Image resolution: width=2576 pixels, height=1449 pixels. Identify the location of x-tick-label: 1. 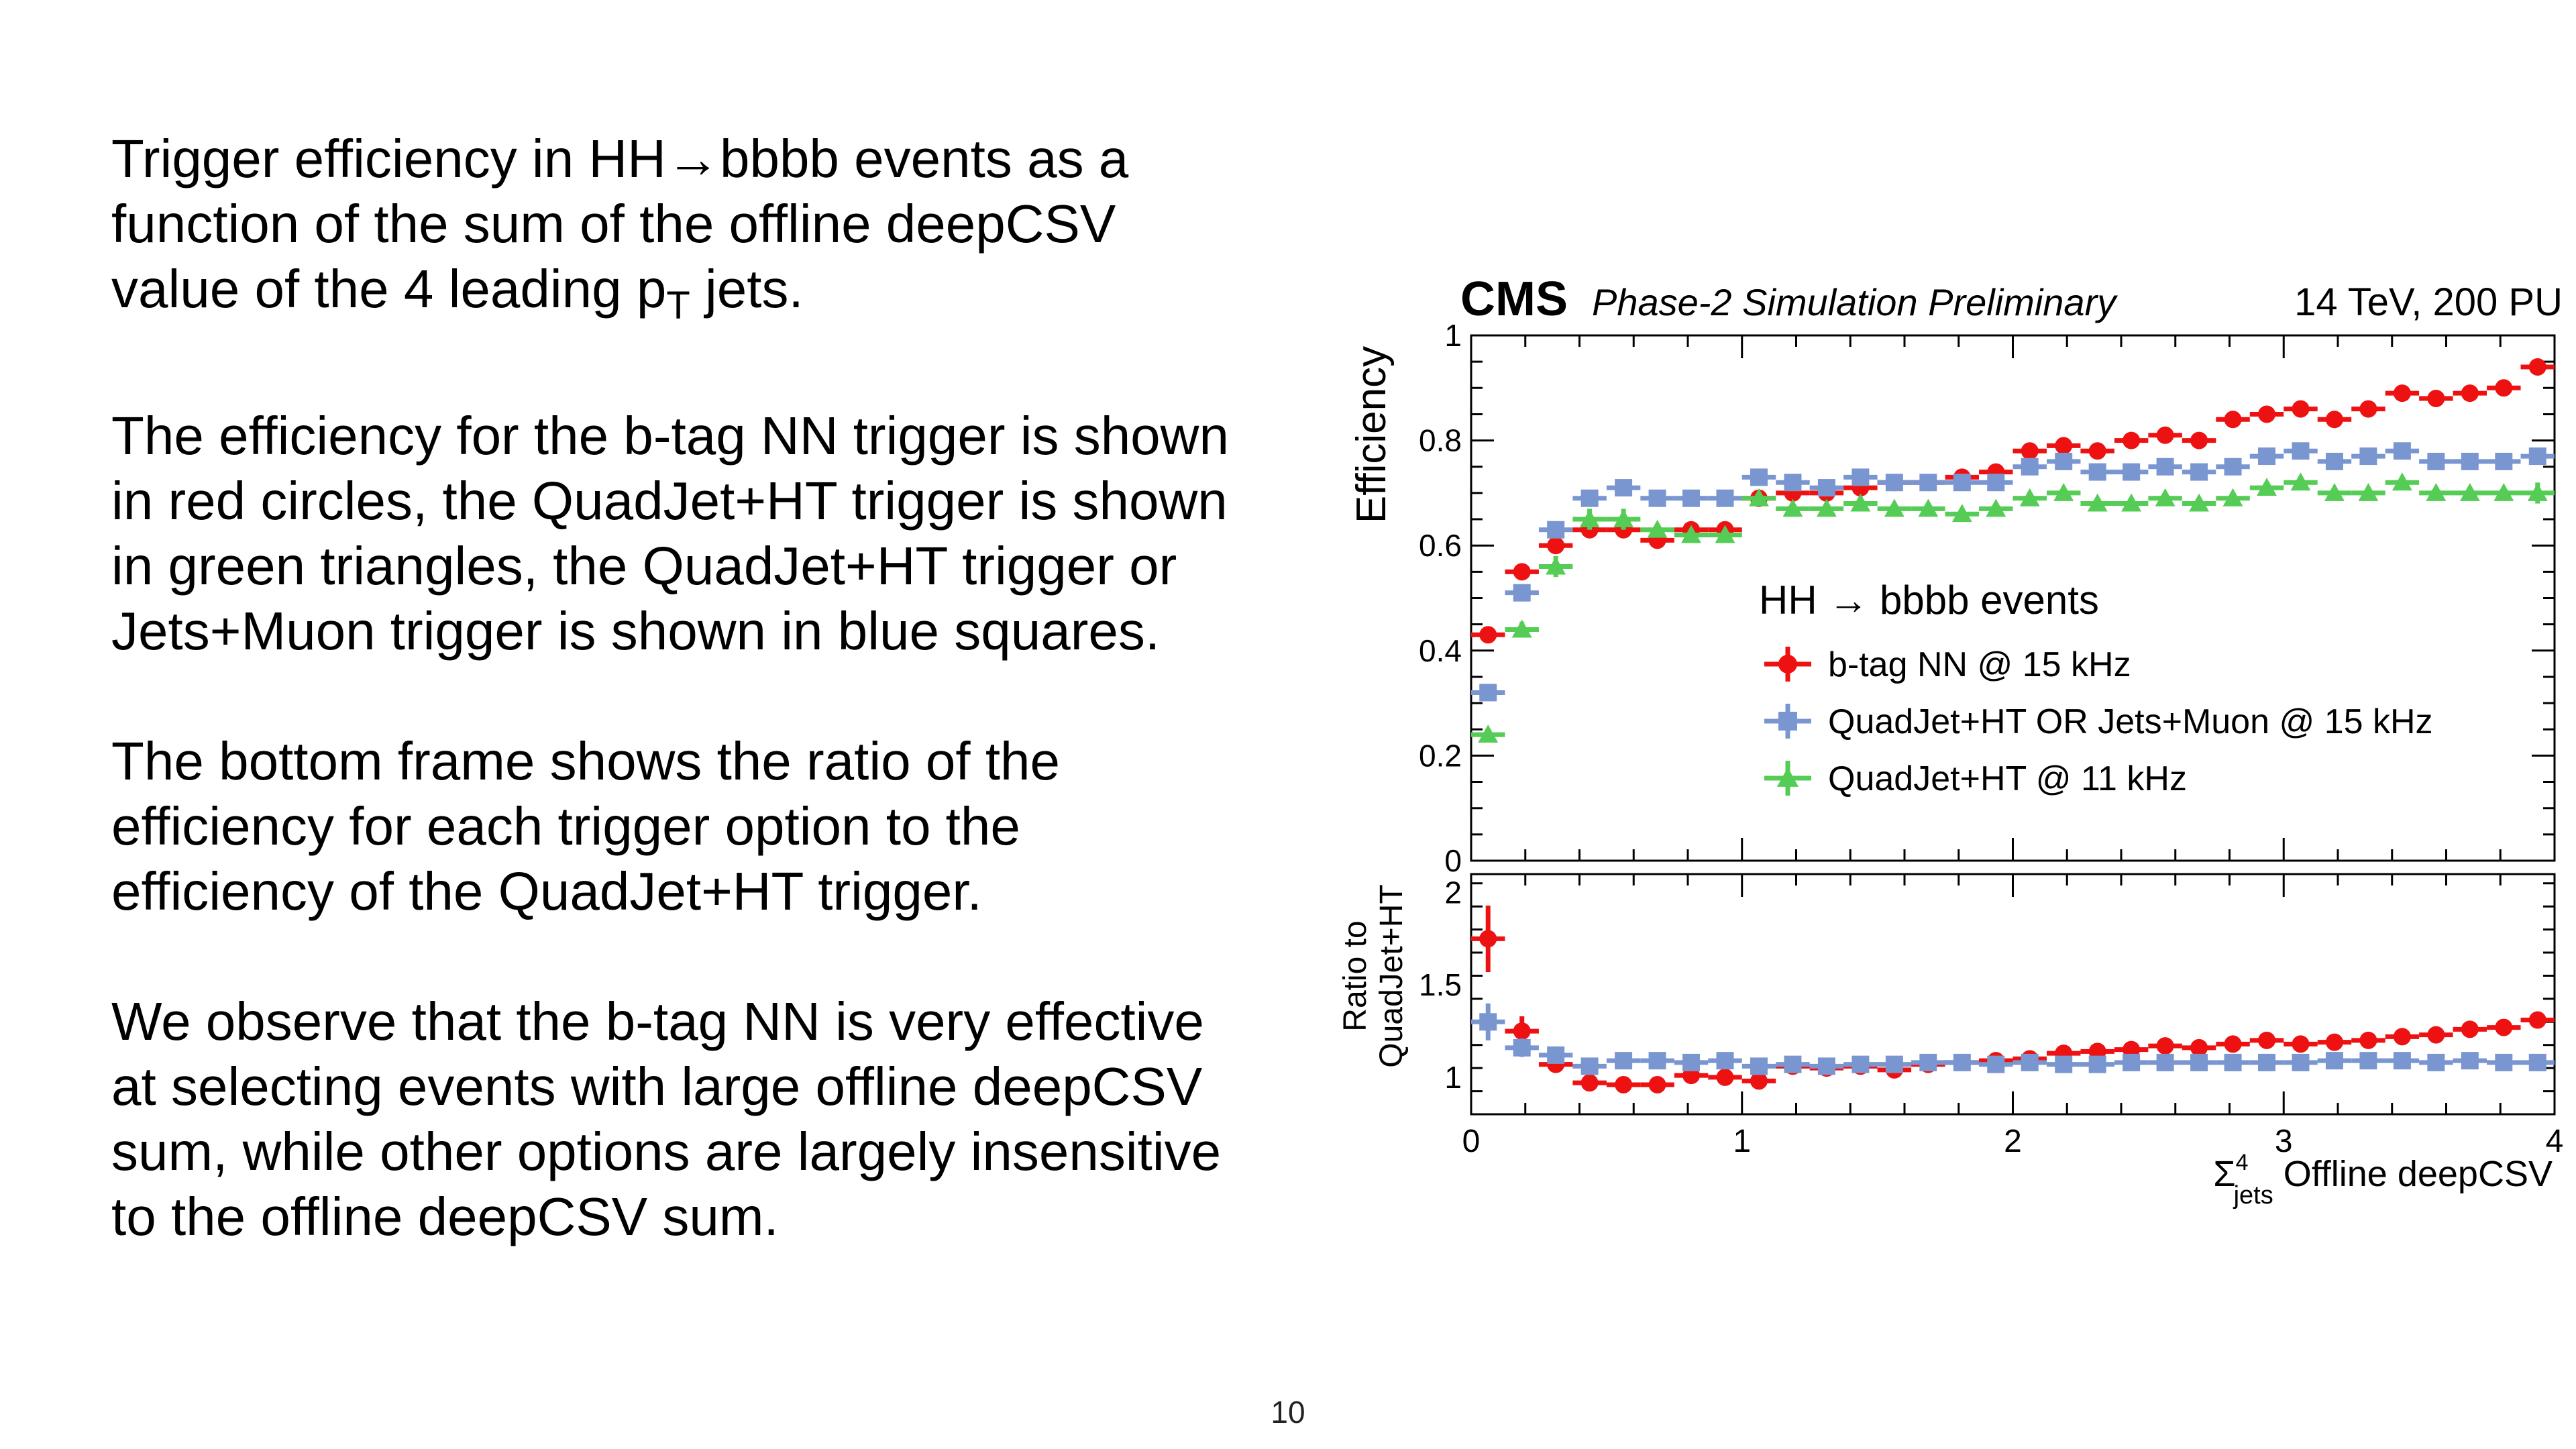
(1742, 1141).